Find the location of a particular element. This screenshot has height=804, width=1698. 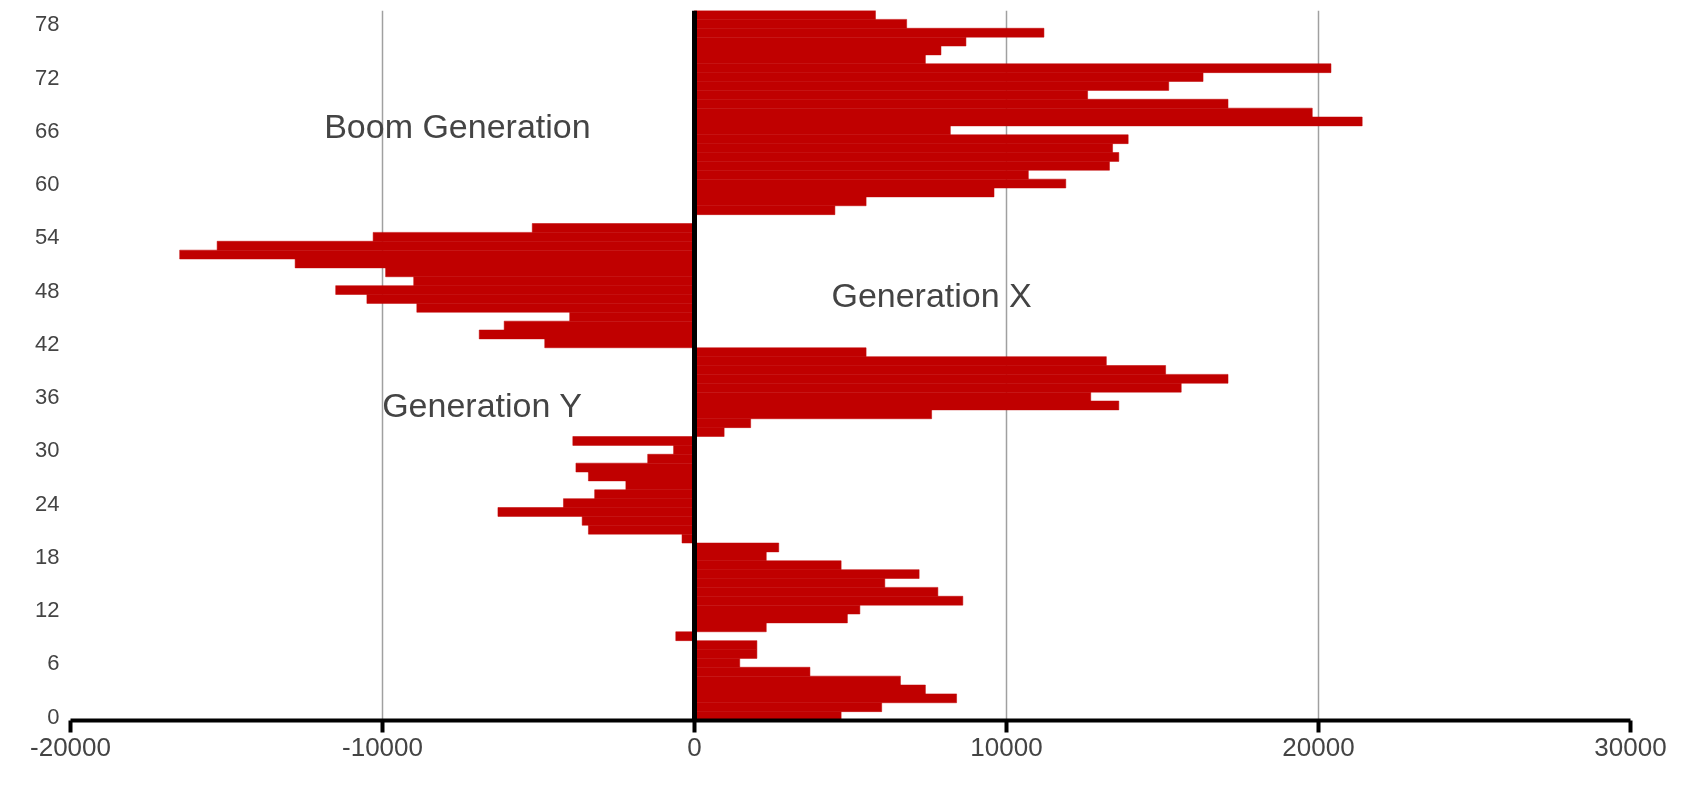

y-tick-label: 78 is located at coordinates (47, 24).